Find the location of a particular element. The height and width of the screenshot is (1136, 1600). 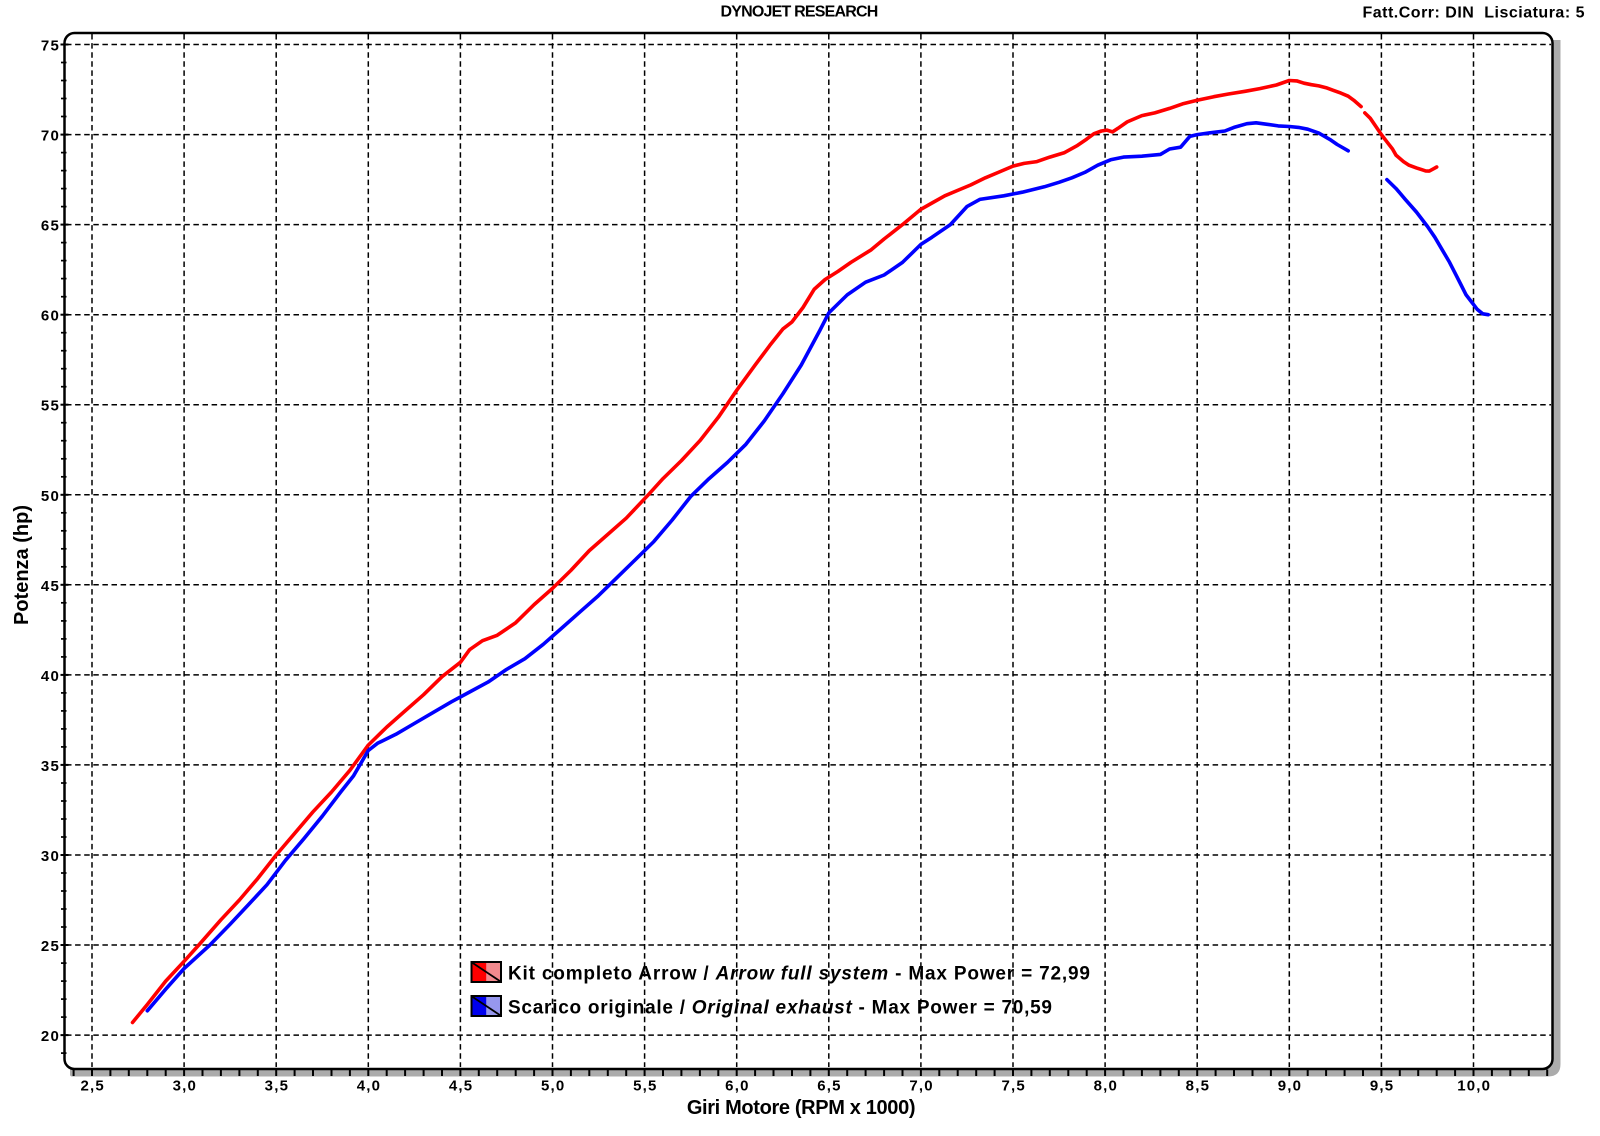

svg-text: 2,5 is located at coordinates (92, 1085).